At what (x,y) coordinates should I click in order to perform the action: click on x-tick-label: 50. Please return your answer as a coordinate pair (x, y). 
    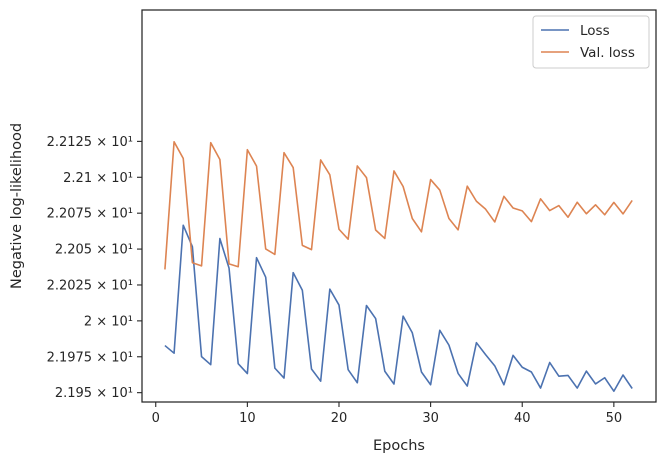
    Looking at the image, I should click on (614, 418).